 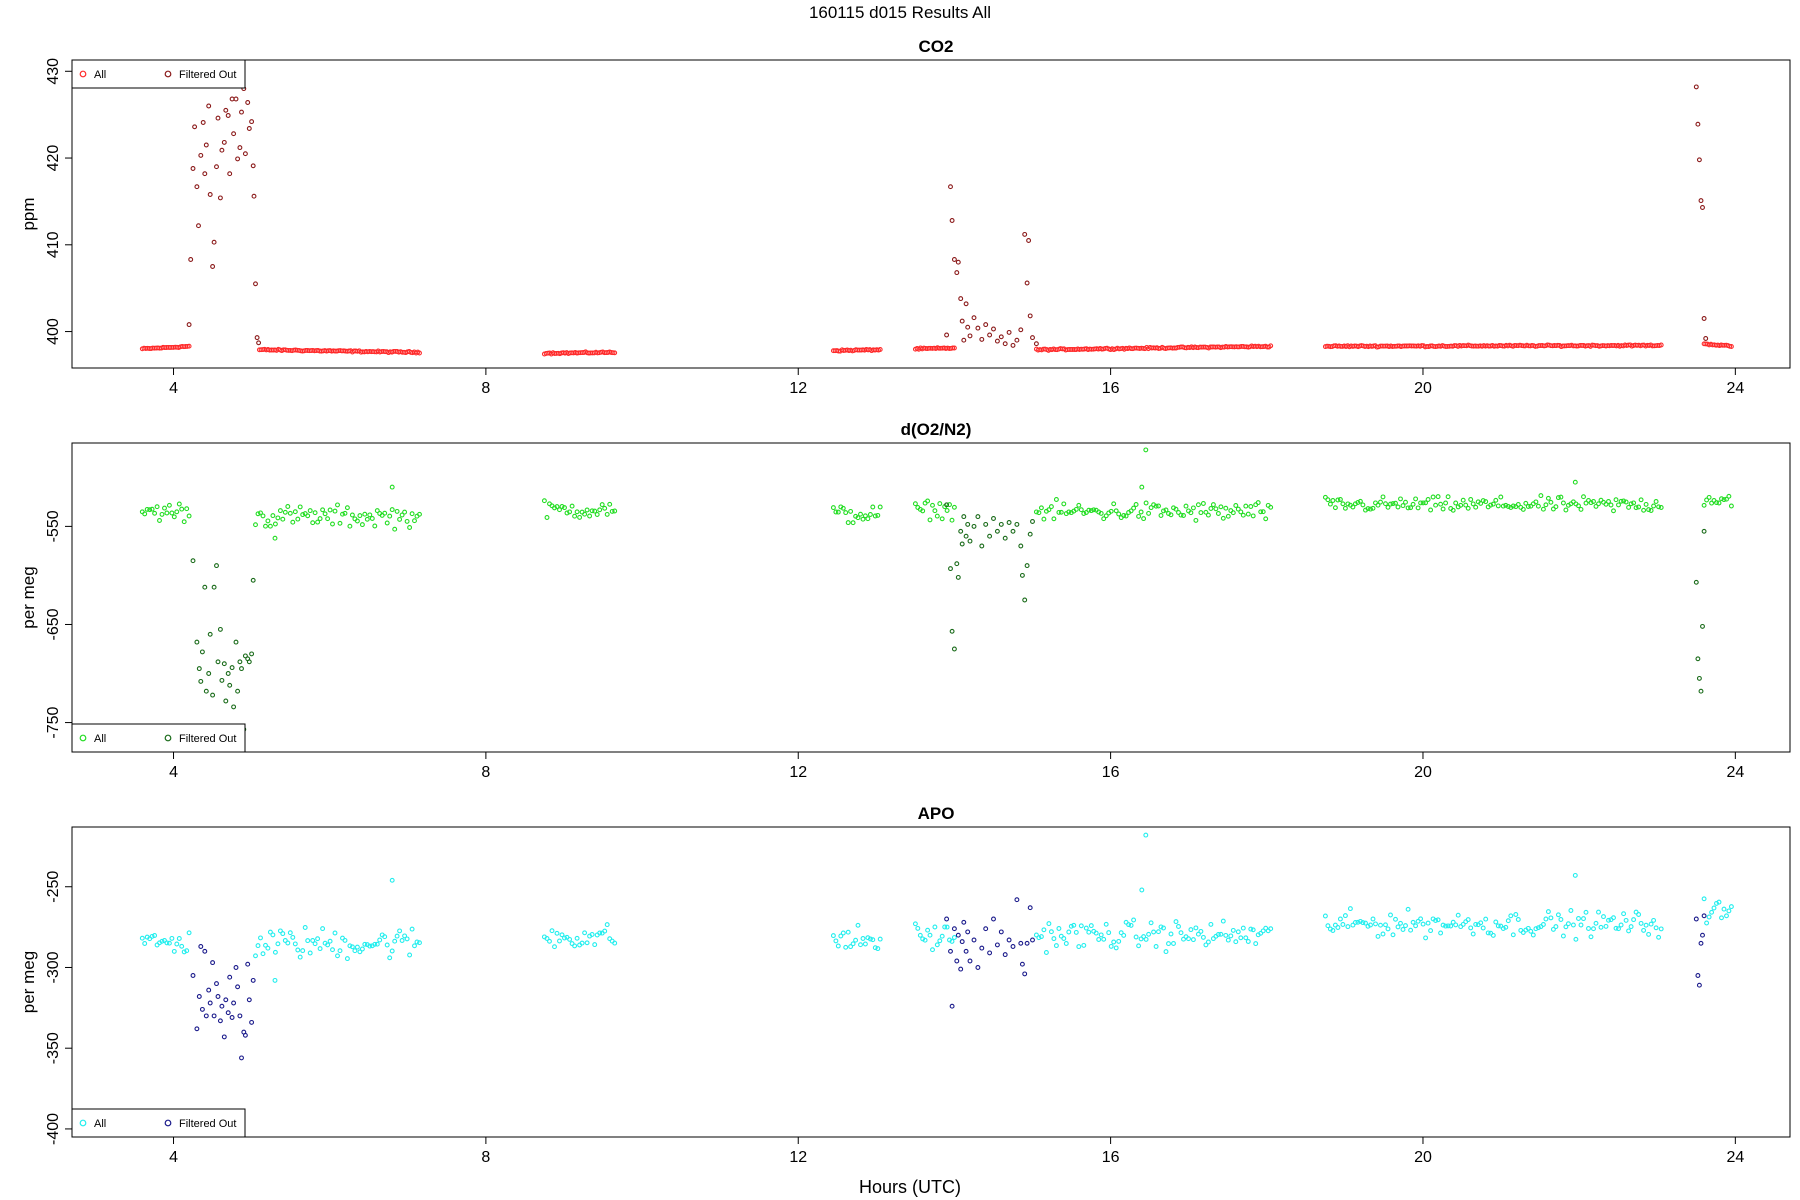 What do you see at coordinates (936, 907) in the screenshot?
I see `series-all` at bounding box center [936, 907].